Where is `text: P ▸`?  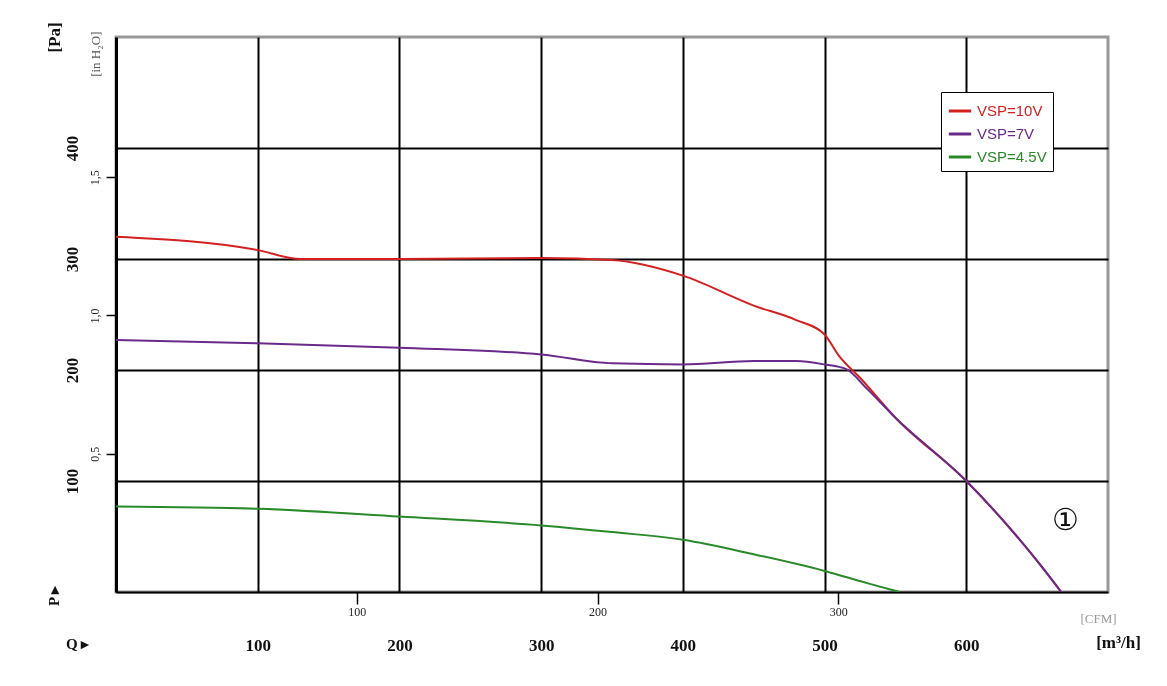
text: P ▸ is located at coordinates (54, 595).